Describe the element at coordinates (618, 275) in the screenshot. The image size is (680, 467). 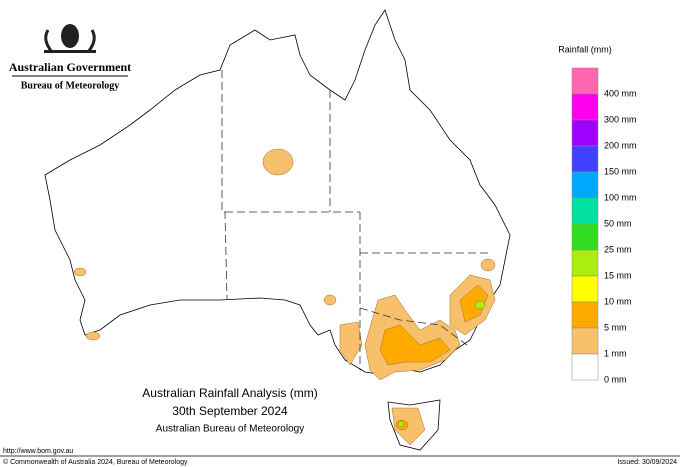
I see `legend-label: 15 mm` at that location.